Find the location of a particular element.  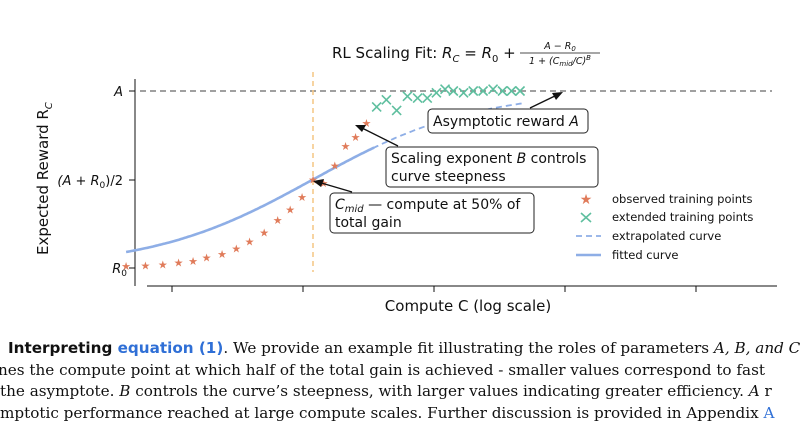

svg-text: Scaling exponent B controls is located at coordinates (488, 159).